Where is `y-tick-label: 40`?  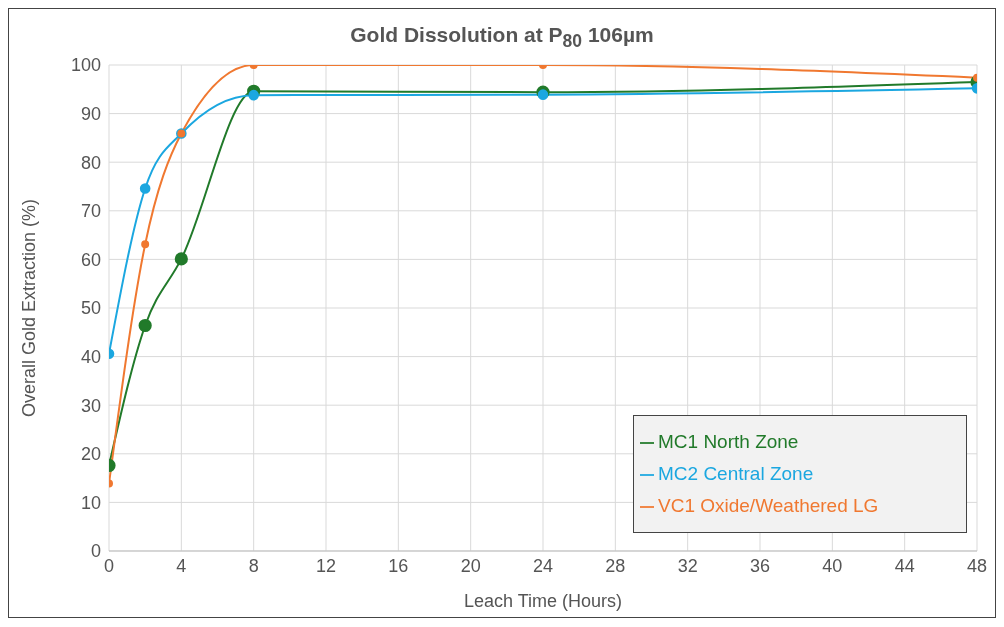
y-tick-label: 40 is located at coordinates (90, 356).